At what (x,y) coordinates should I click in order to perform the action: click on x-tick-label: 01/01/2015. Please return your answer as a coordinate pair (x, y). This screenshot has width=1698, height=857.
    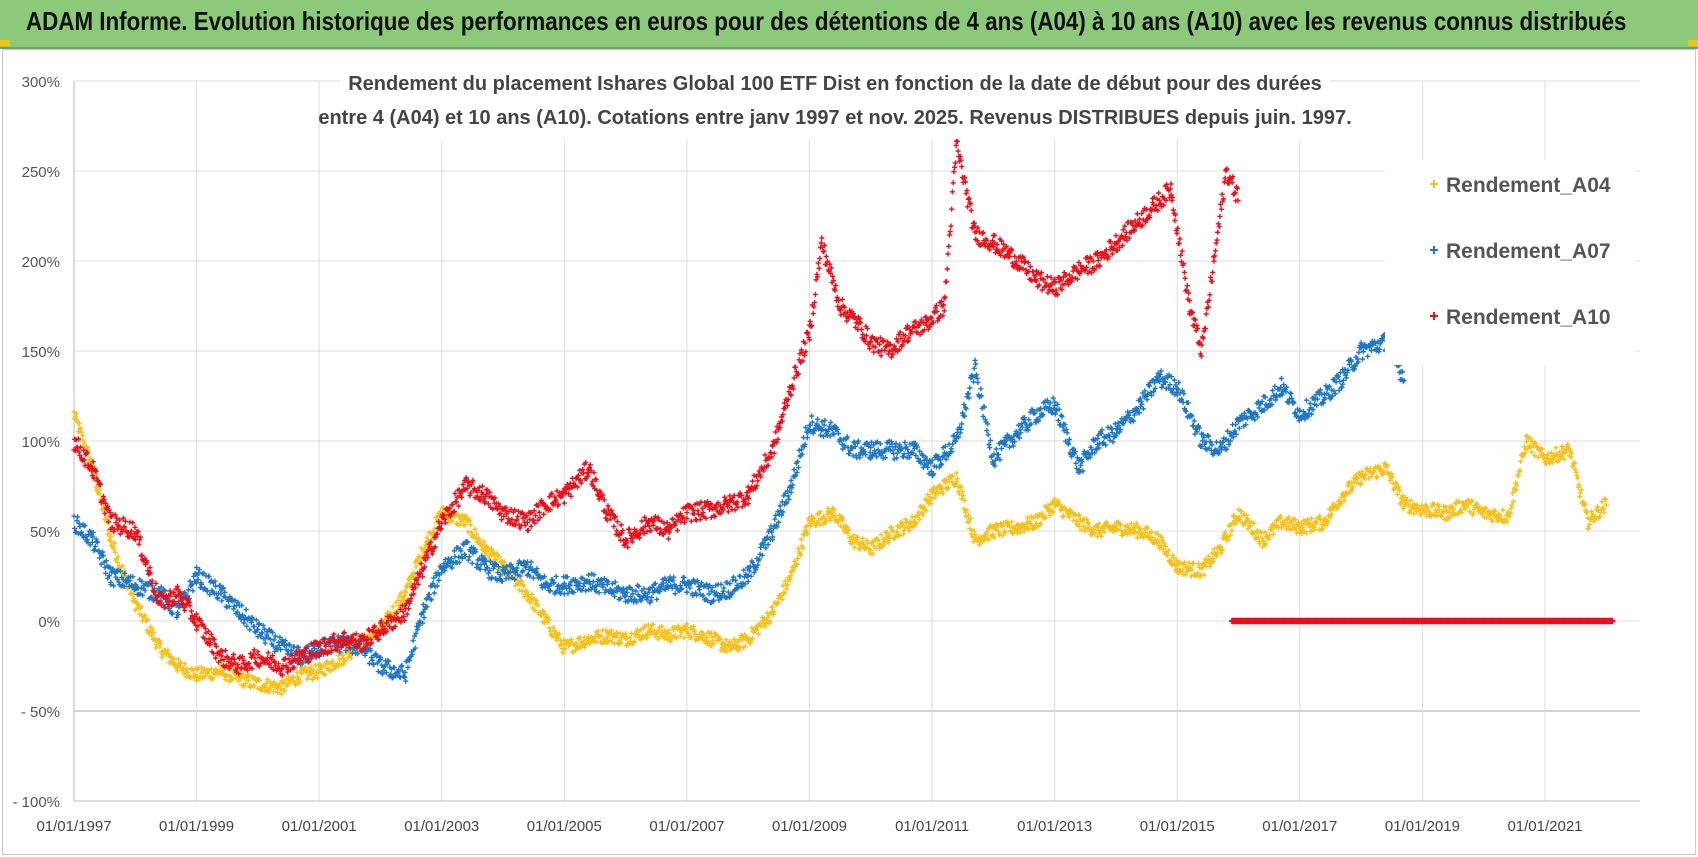
    Looking at the image, I should click on (1177, 826).